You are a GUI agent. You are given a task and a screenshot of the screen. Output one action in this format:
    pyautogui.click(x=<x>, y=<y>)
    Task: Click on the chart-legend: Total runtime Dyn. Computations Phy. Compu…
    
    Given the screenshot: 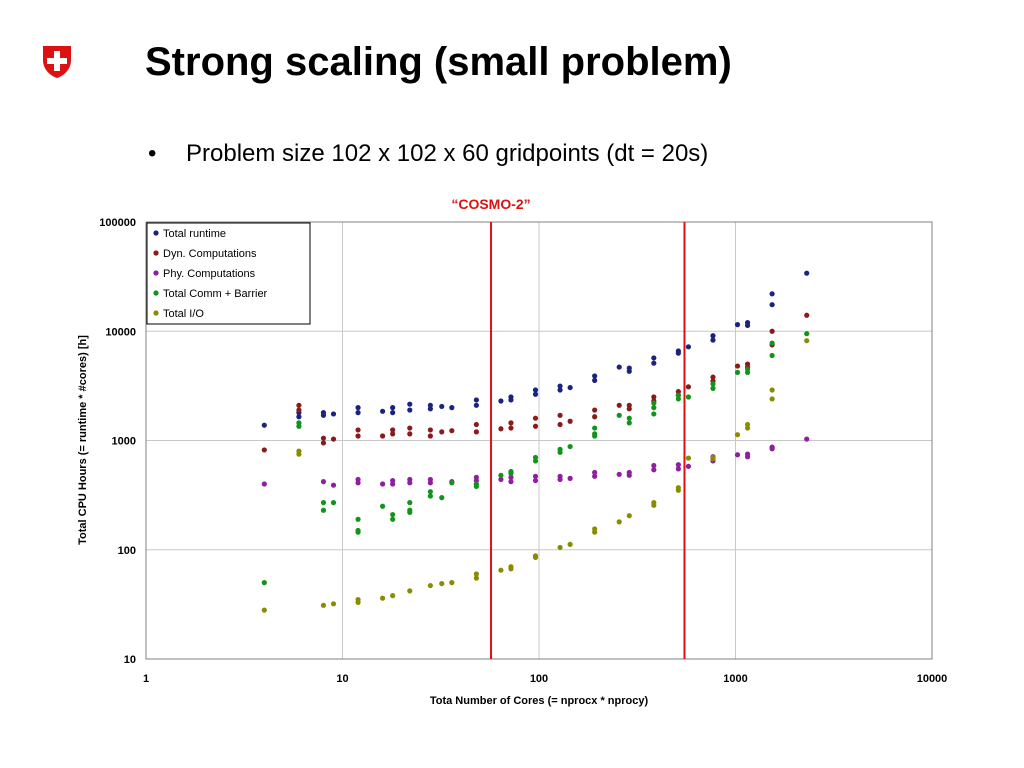 What is the action you would take?
    pyautogui.click(x=228, y=273)
    